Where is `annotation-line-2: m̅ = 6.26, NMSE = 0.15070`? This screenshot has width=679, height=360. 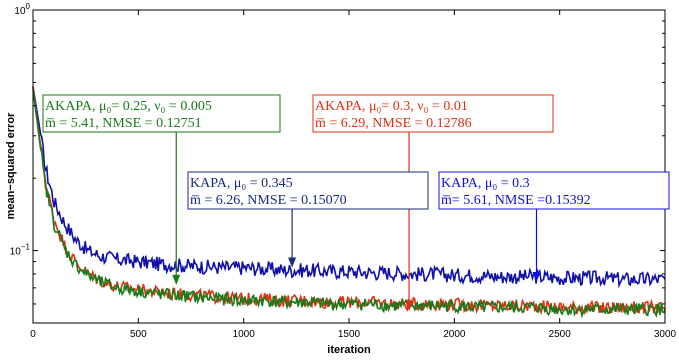 annotation-line-2: m̅ = 6.26, NMSE = 0.15070 is located at coordinates (268, 200).